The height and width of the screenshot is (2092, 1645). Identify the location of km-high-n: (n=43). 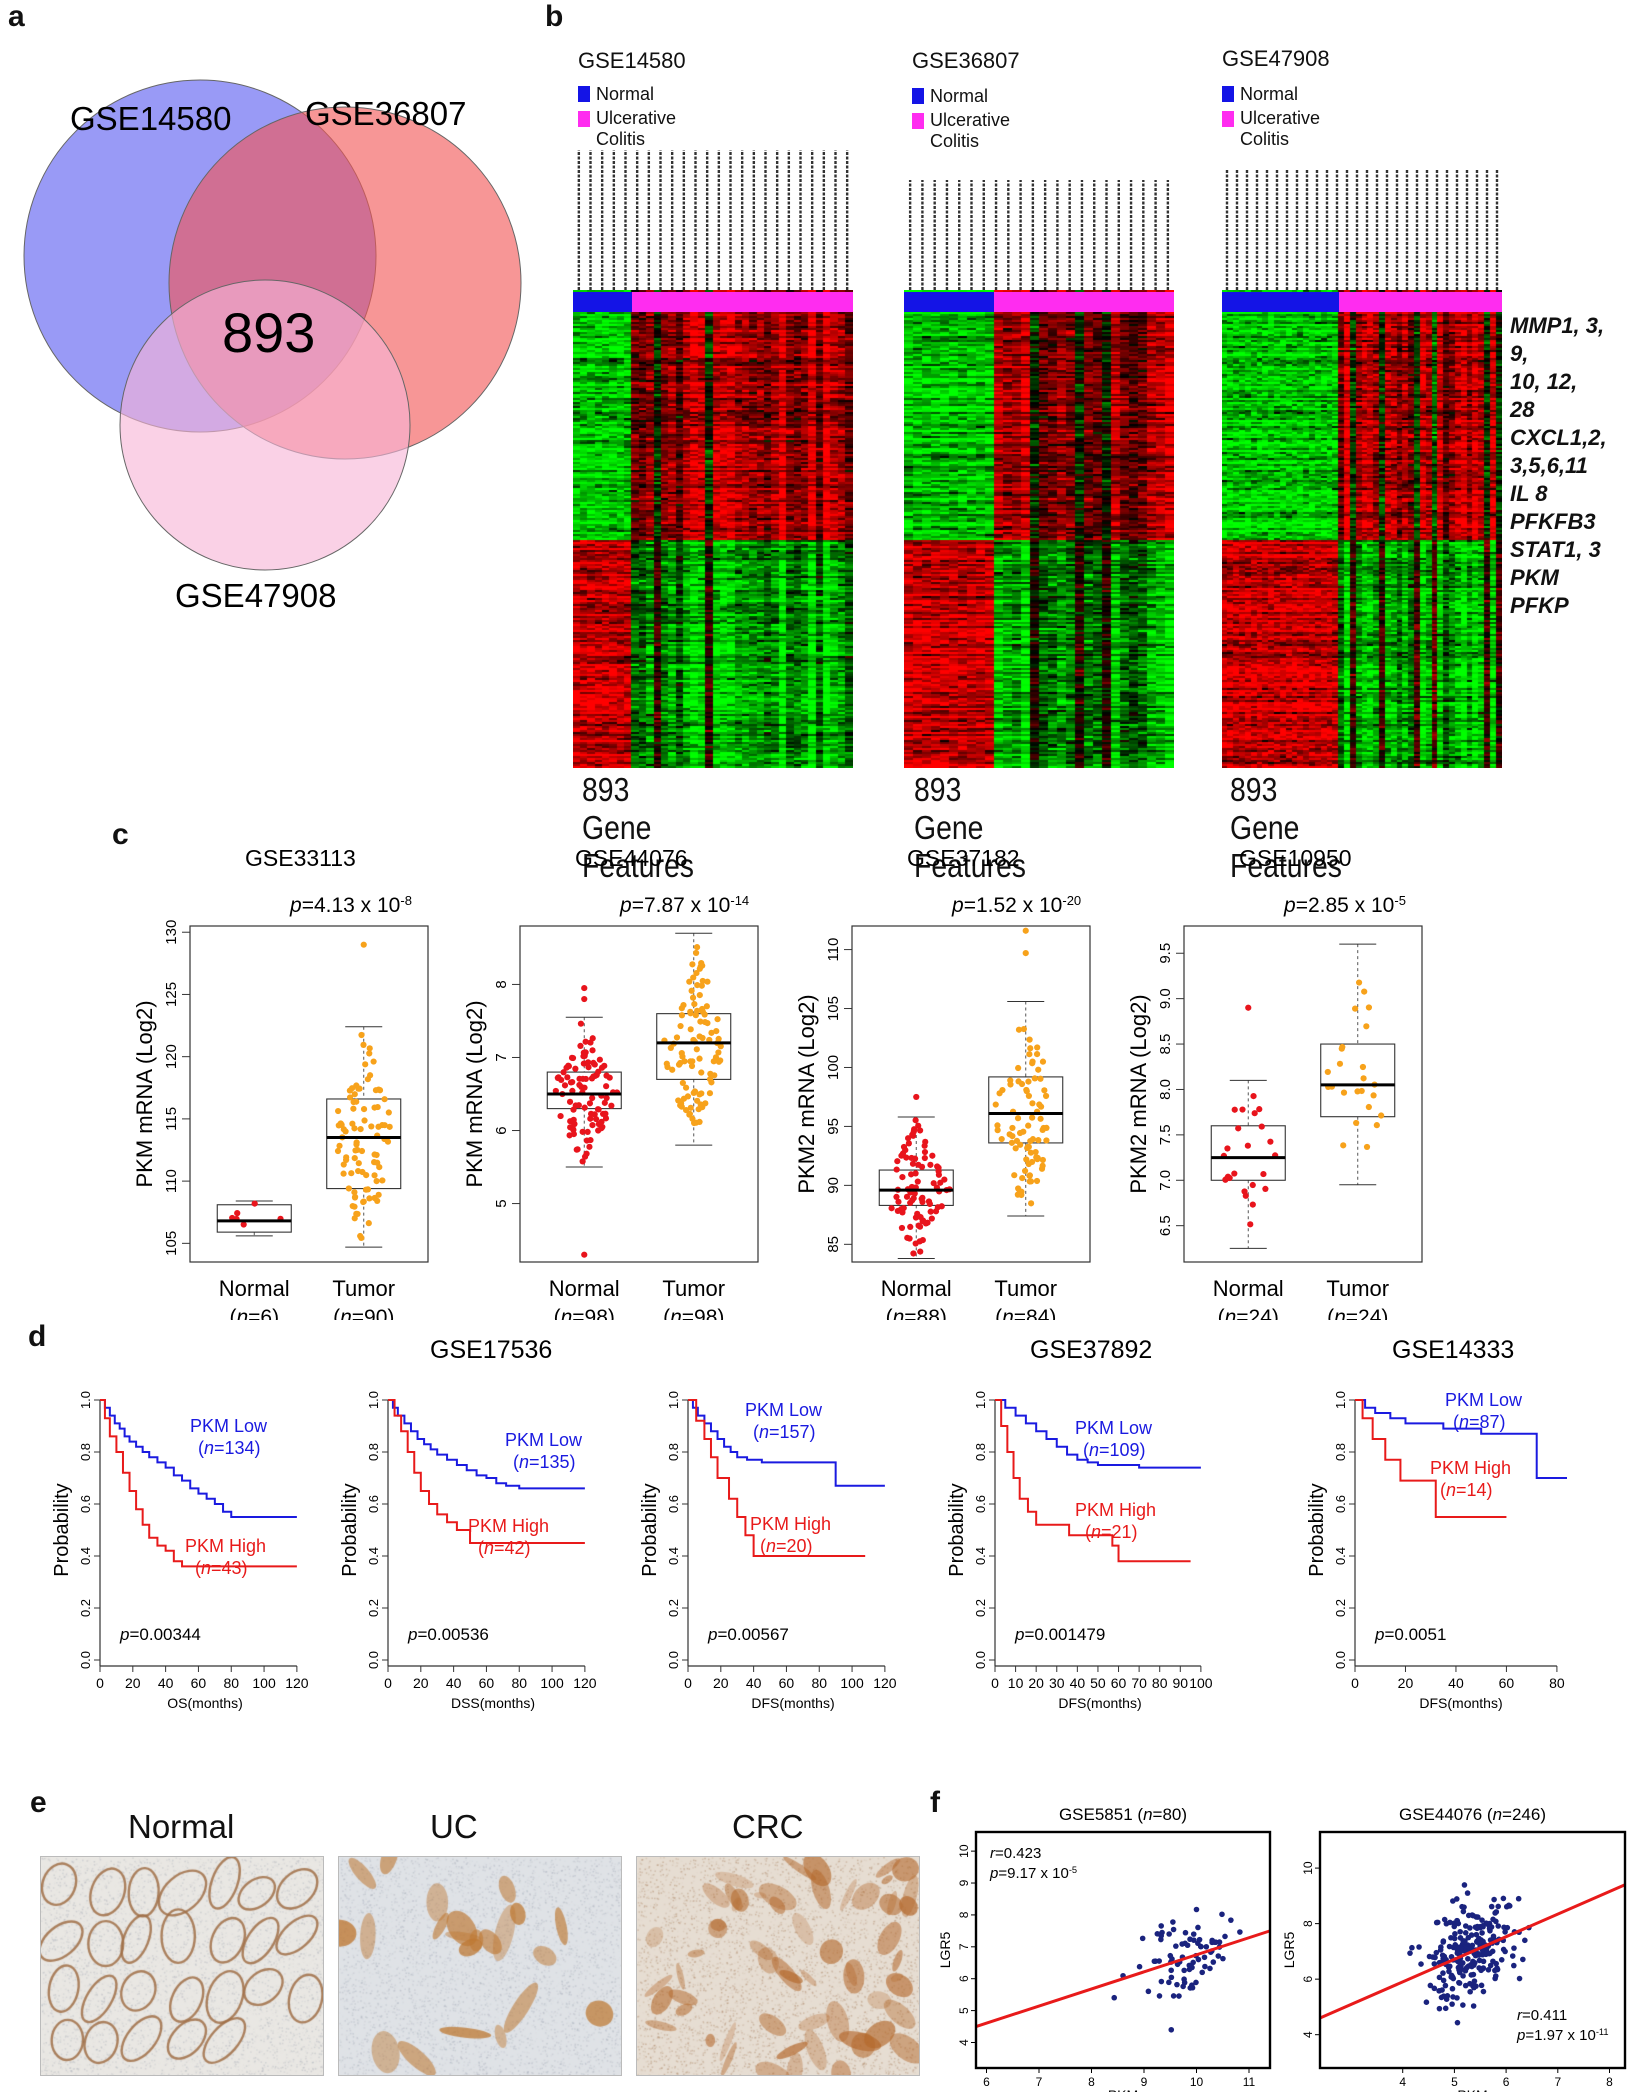
(221, 1568).